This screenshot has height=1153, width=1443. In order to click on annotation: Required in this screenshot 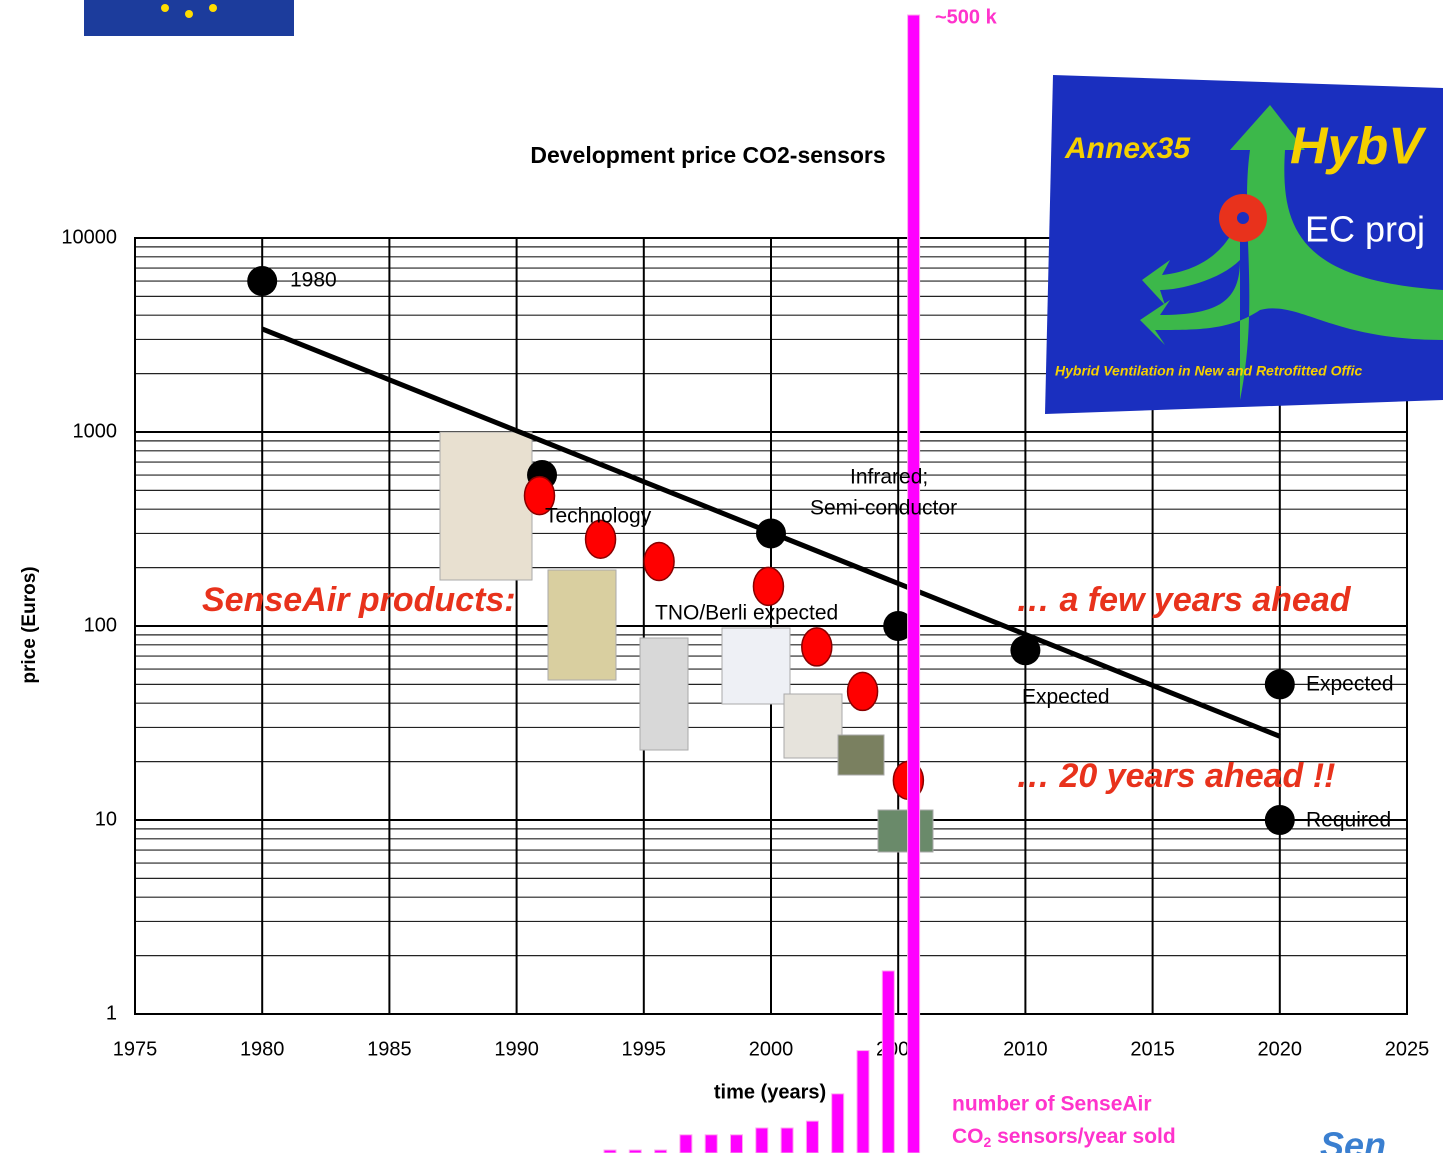, I will do `click(1348, 820)`.